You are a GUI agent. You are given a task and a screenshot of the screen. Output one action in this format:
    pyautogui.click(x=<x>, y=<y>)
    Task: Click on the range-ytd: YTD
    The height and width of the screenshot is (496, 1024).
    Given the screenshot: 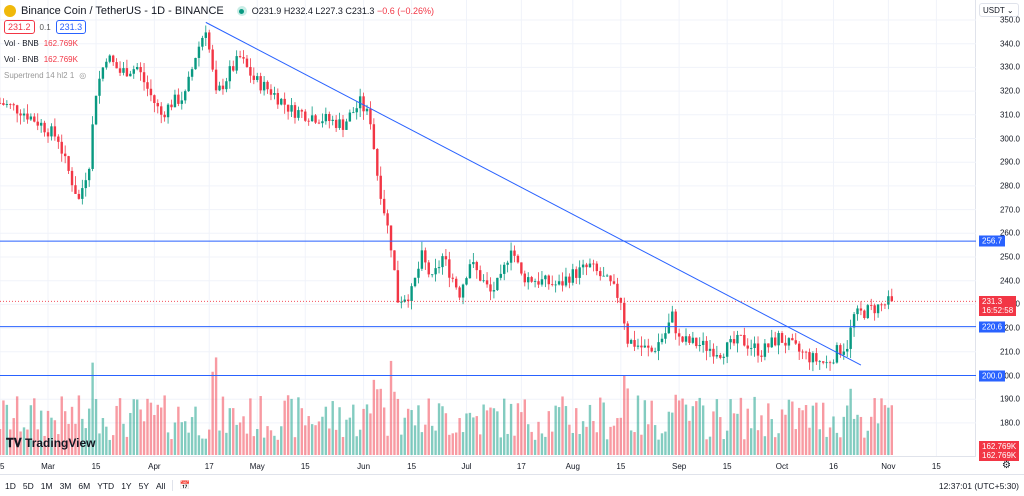 What is the action you would take?
    pyautogui.click(x=106, y=485)
    